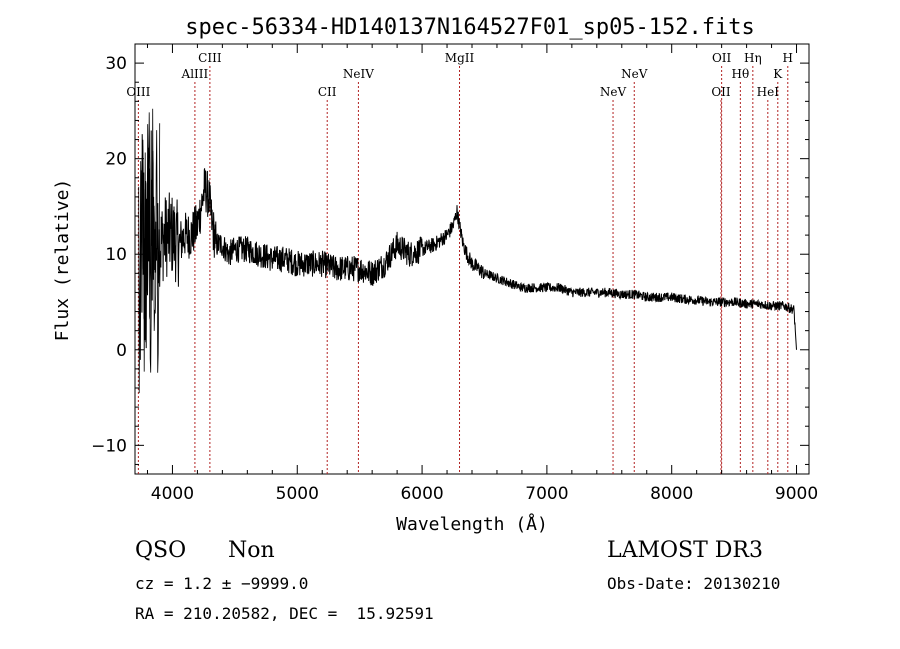 This screenshot has width=900, height=649. Describe the element at coordinates (116, 255) in the screenshot. I see `y-tick-label: 10` at that location.